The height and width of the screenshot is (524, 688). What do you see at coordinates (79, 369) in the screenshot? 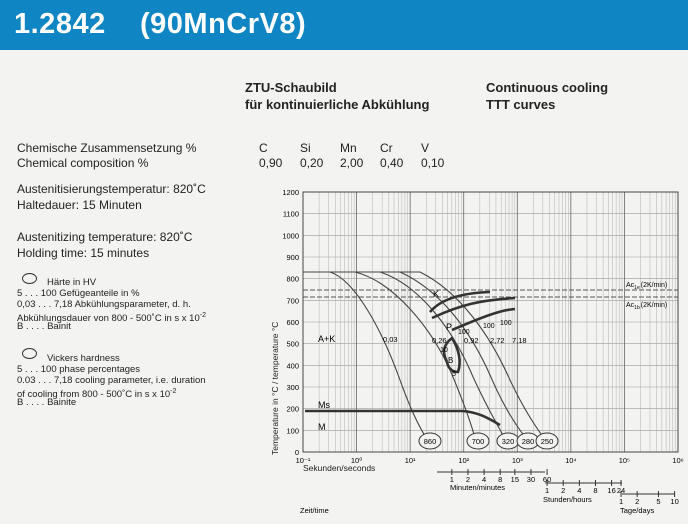
I see `legend-en-line1: 5 . . . 100 phase percentages` at bounding box center [79, 369].